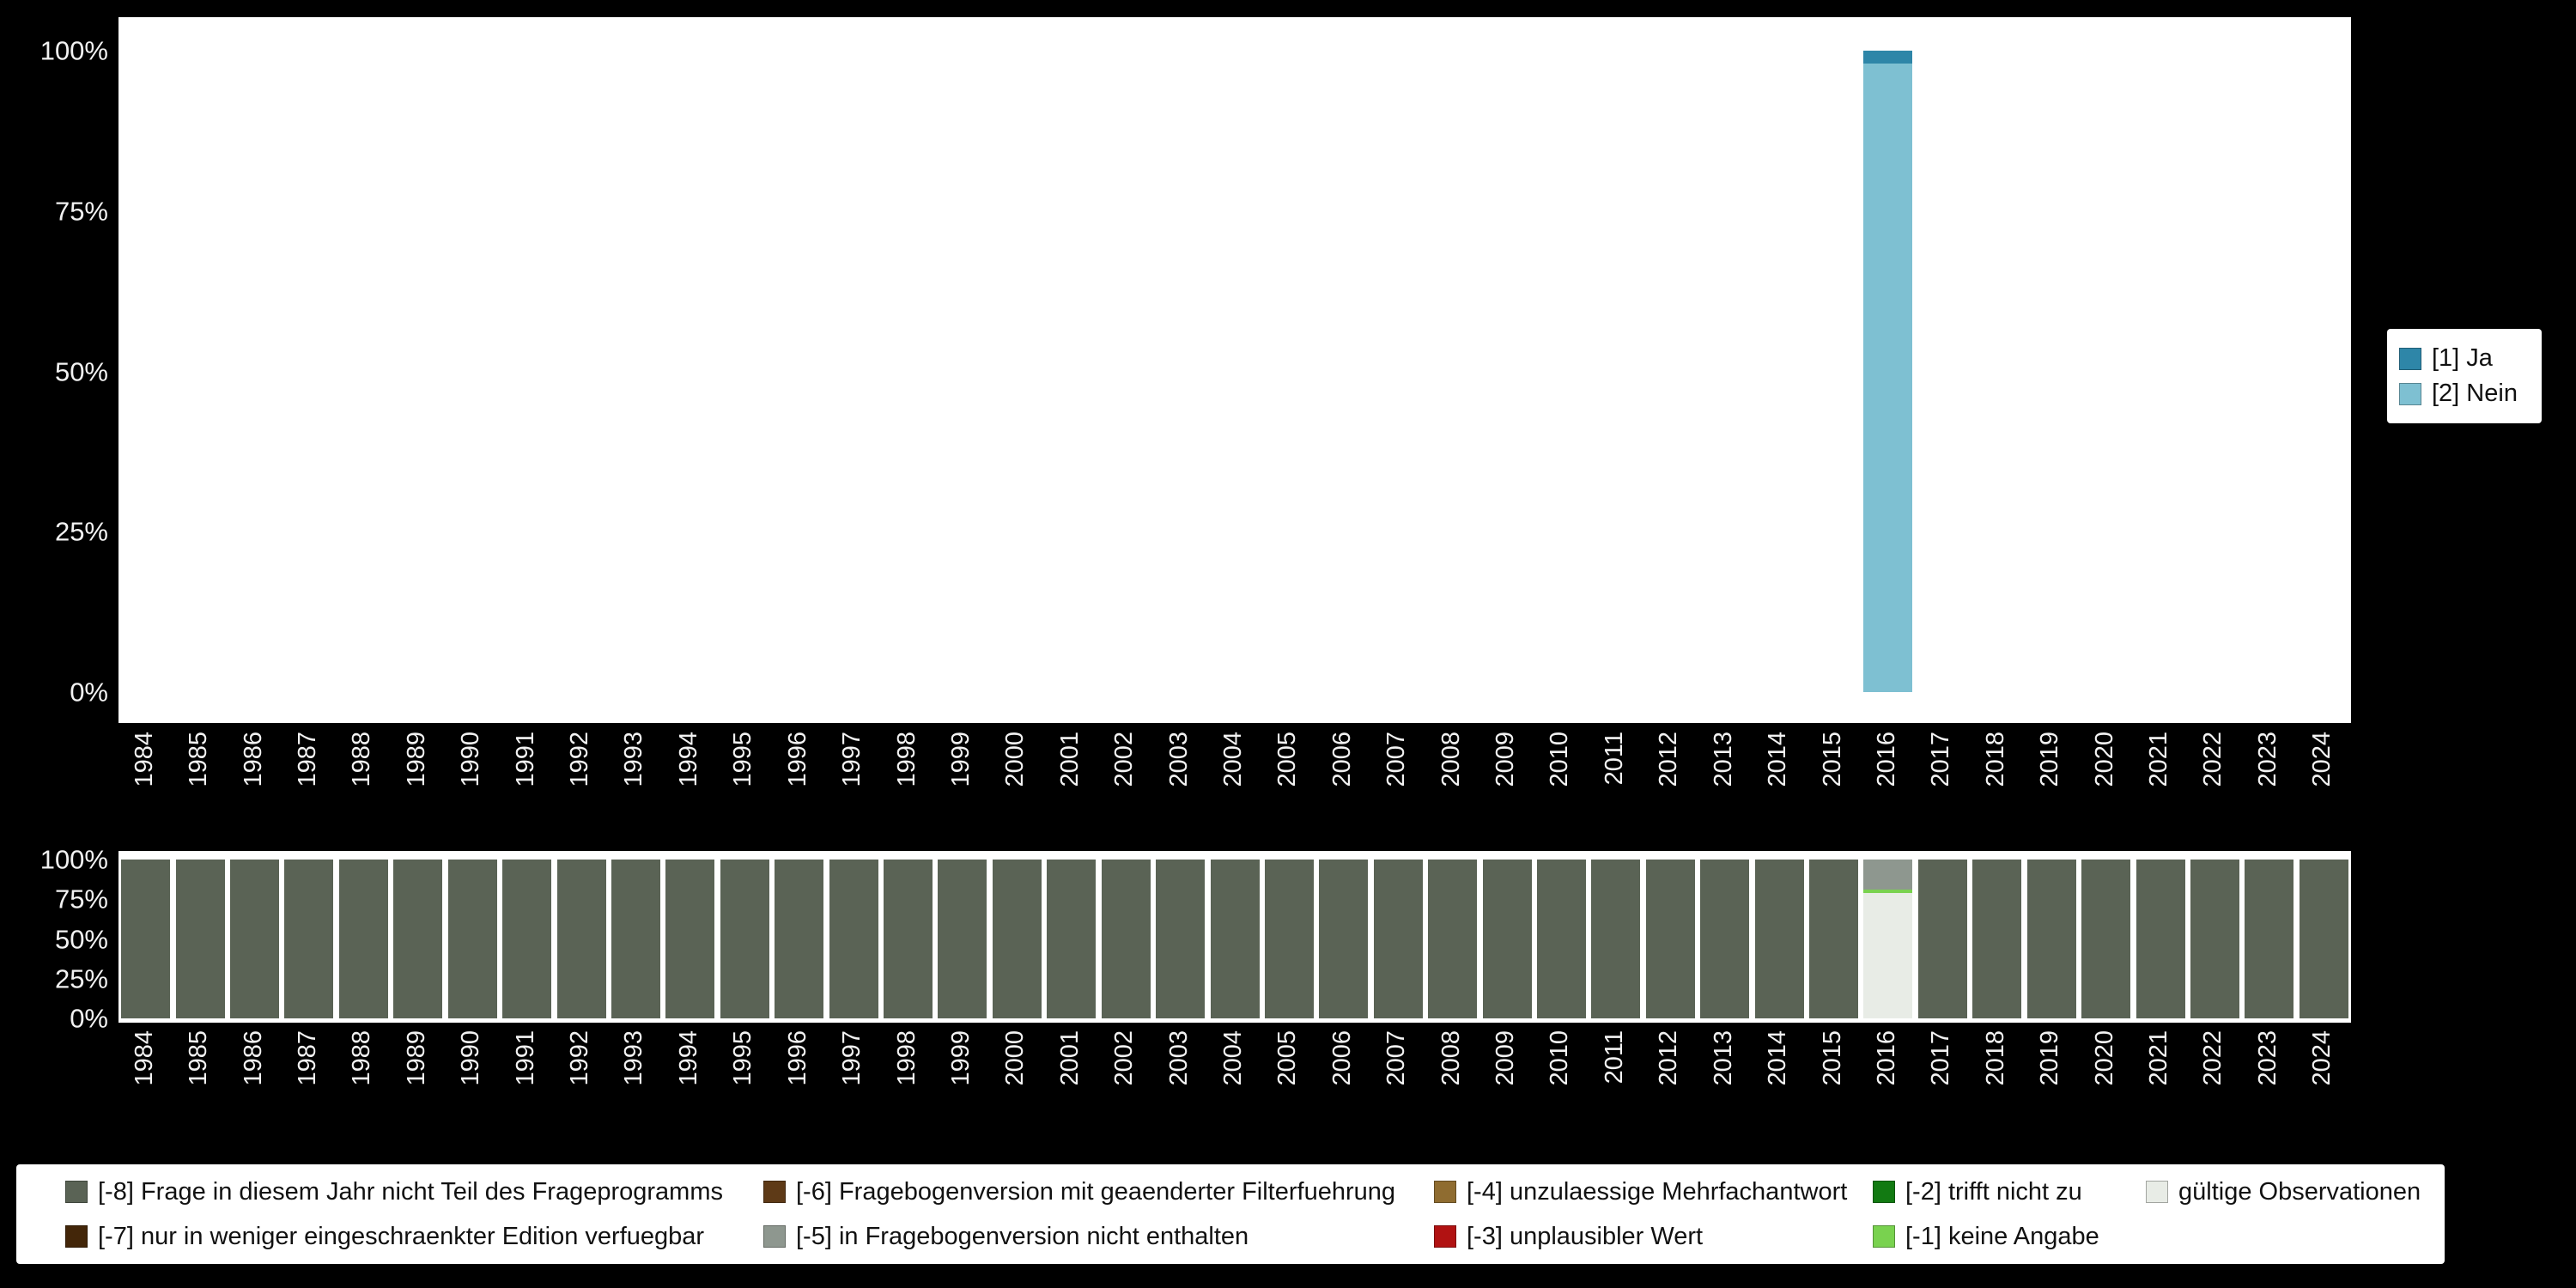  What do you see at coordinates (906, 1058) in the screenshot?
I see `x-tick-label: 1998` at bounding box center [906, 1058].